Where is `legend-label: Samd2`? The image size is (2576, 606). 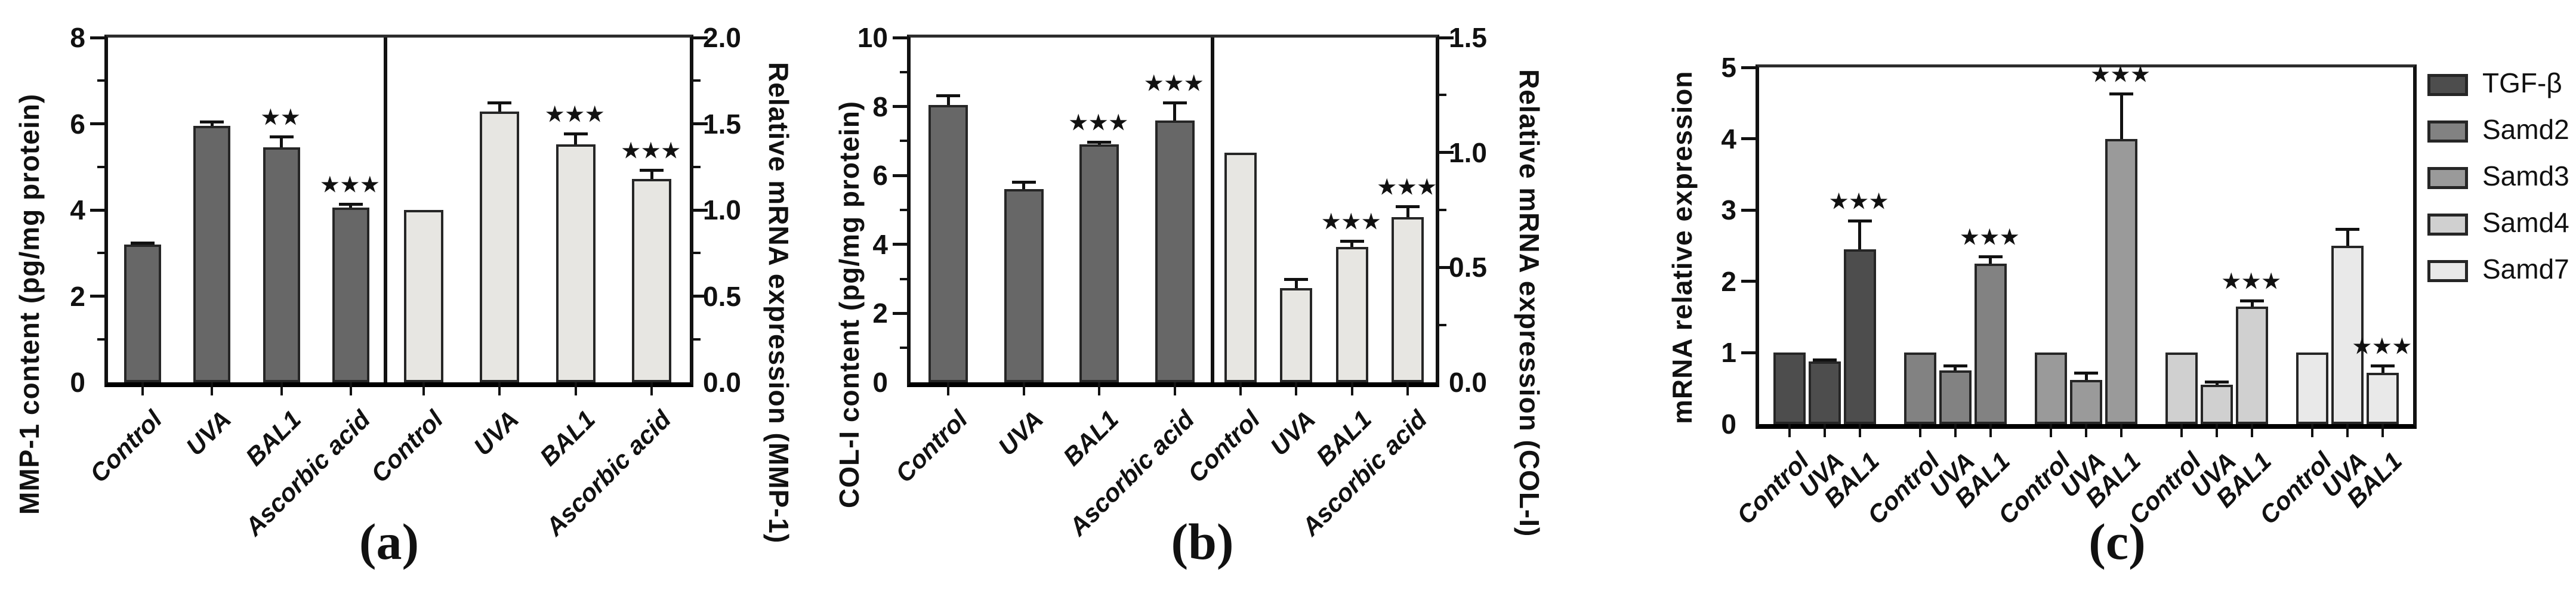 legend-label: Samd2 is located at coordinates (2525, 130).